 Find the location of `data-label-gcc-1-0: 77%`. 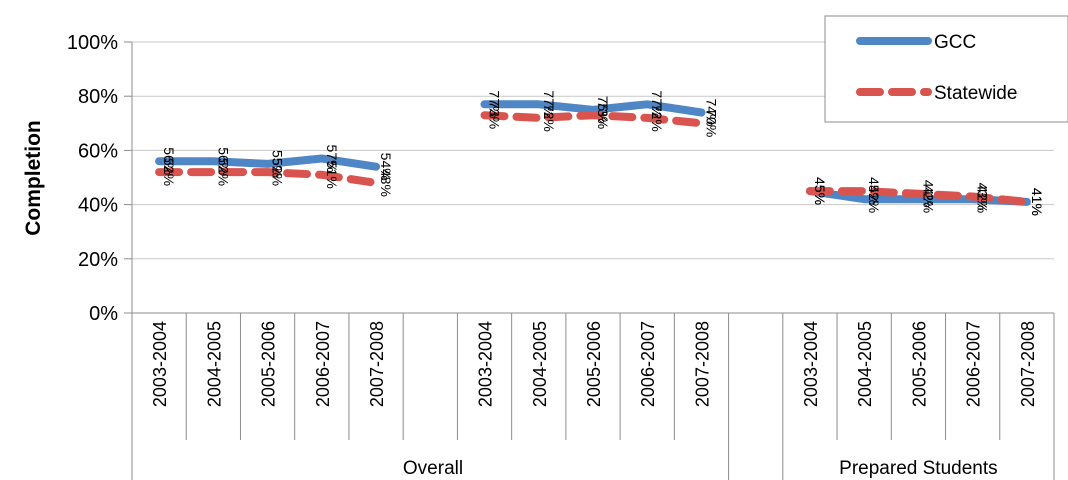

data-label-gcc-1-0: 77% is located at coordinates (495, 104).